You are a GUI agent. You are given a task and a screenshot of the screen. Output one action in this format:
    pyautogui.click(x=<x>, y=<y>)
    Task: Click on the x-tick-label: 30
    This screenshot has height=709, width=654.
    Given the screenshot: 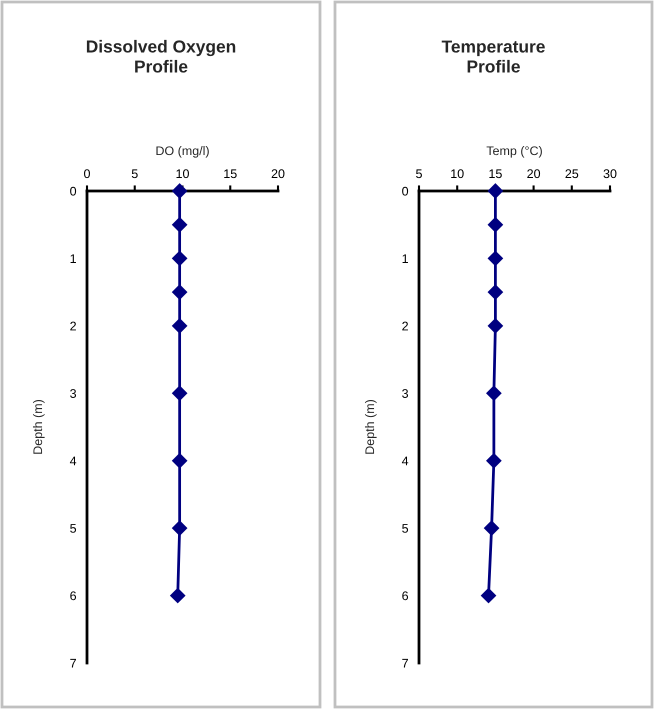 What is the action you would take?
    pyautogui.click(x=610, y=173)
    